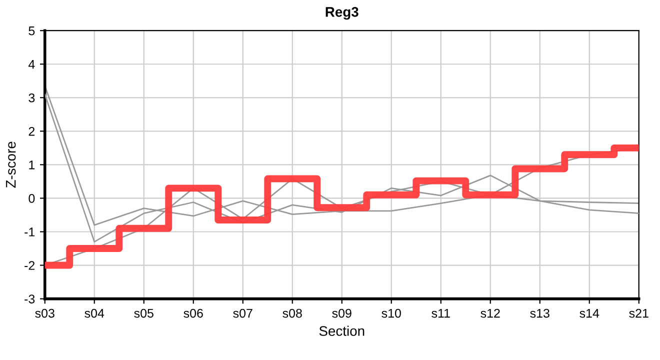  I want to click on x-tick-label: s03, so click(44, 313).